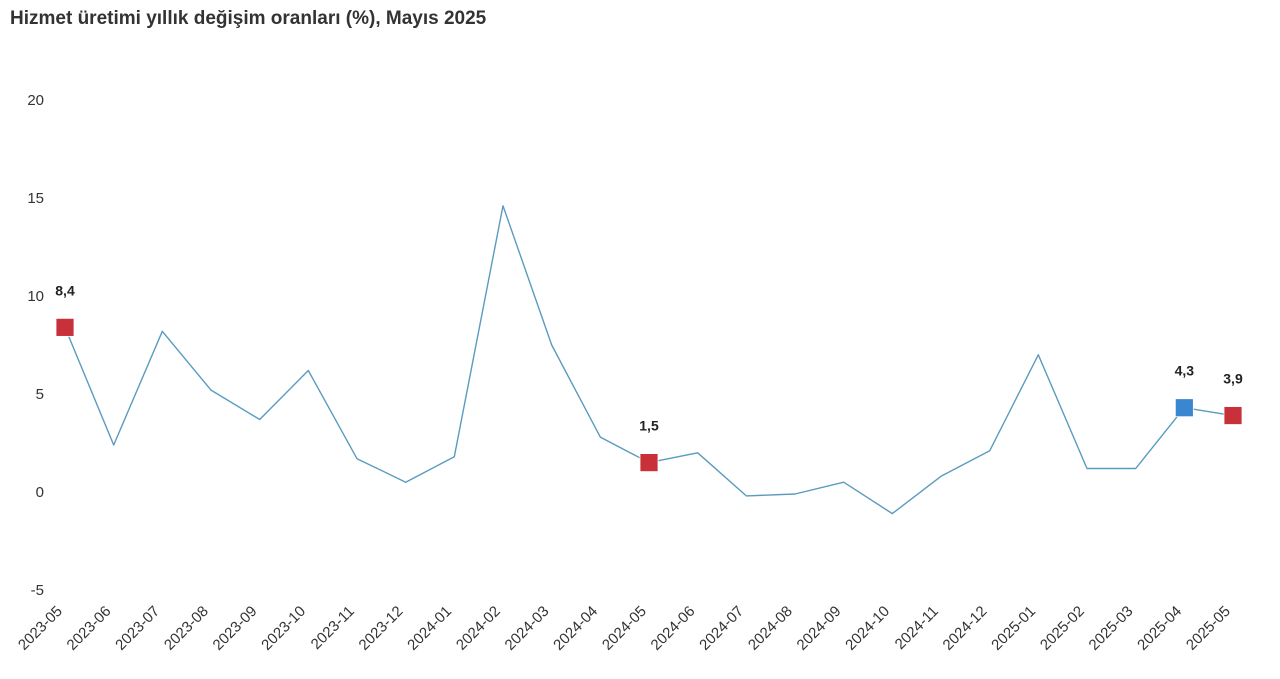  I want to click on x-tick-label: 2024-07, so click(721, 628).